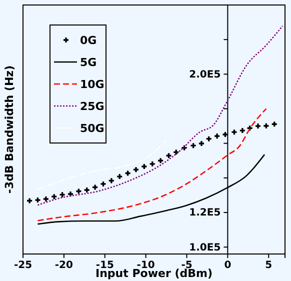 The image size is (291, 281). Describe the element at coordinates (88, 40) in the screenshot. I see `legend-label: 0G` at that location.